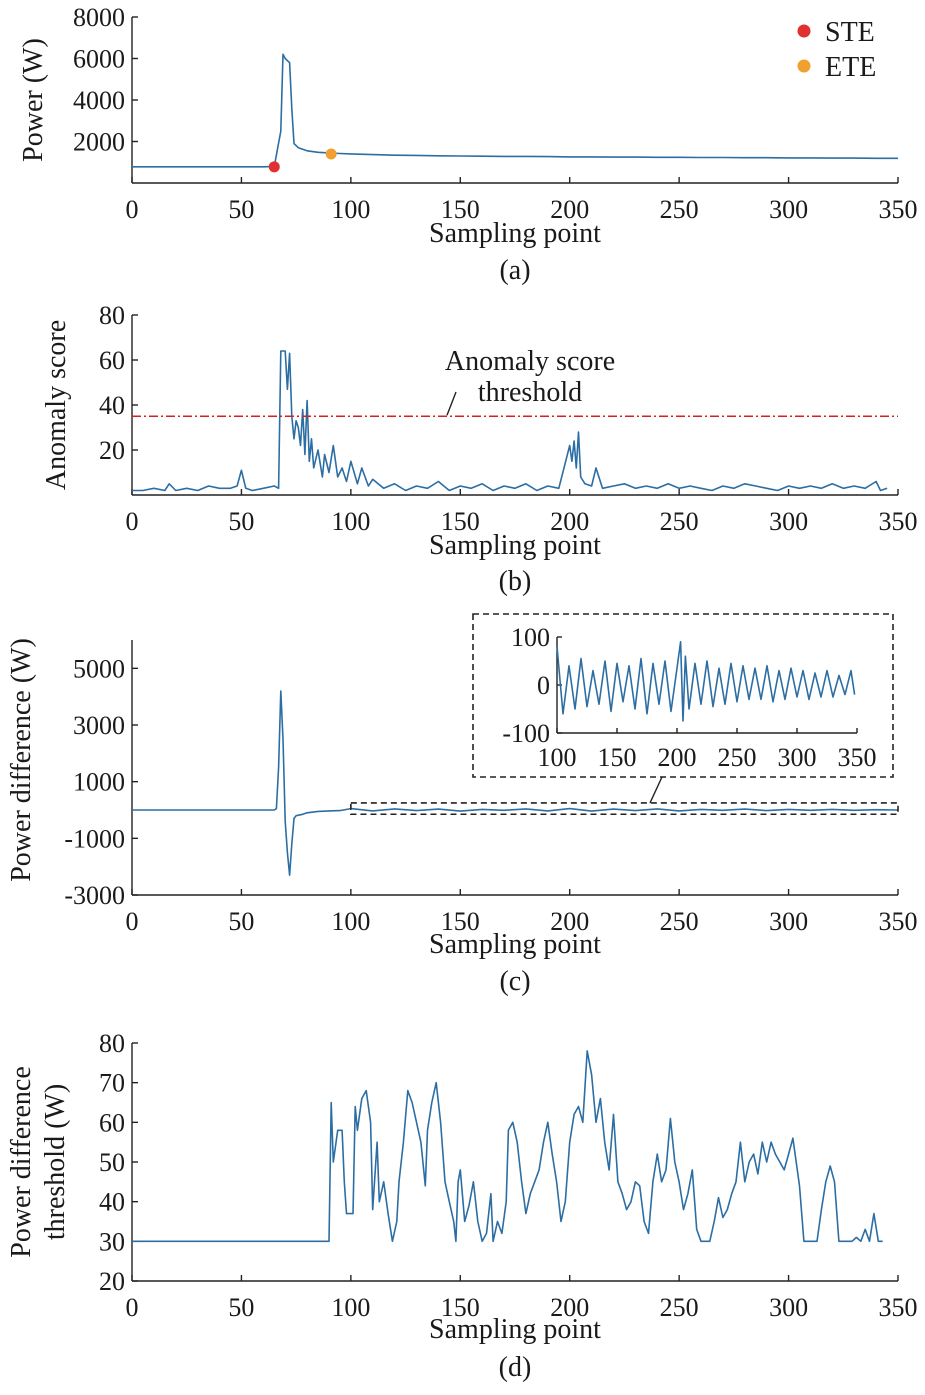 The height and width of the screenshot is (1395, 925). What do you see at coordinates (112, 1162) in the screenshot?
I see `plot-d-y-tick-label: 50` at bounding box center [112, 1162].